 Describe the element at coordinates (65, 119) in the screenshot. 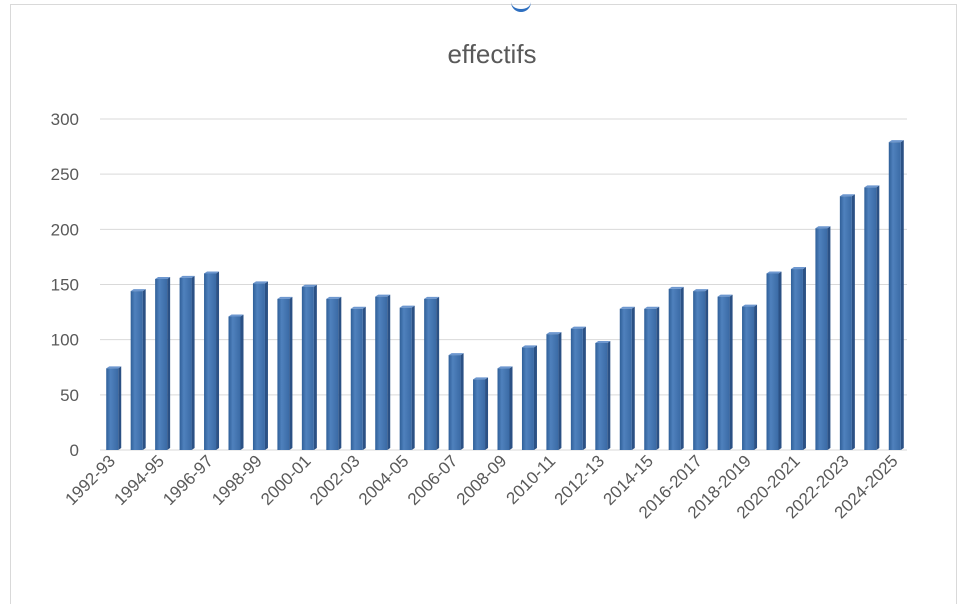

I see `y-tick-label: 300` at that location.